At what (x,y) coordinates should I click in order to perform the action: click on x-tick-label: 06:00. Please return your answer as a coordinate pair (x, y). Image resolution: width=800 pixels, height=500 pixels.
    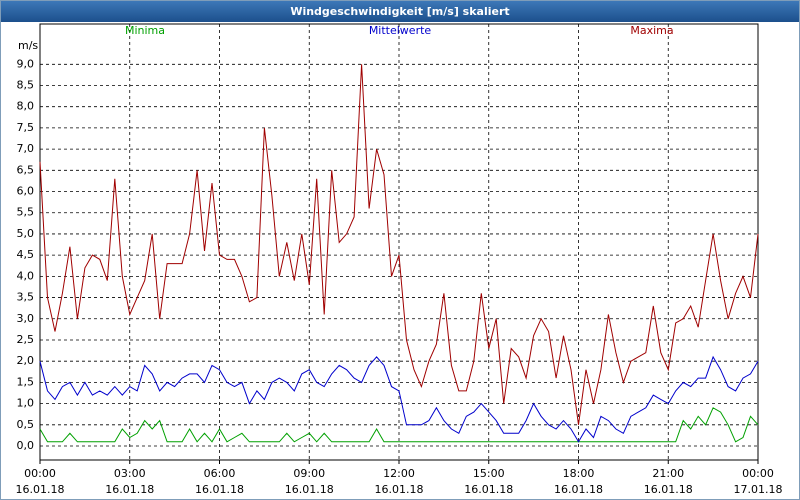
    Looking at the image, I should click on (220, 473).